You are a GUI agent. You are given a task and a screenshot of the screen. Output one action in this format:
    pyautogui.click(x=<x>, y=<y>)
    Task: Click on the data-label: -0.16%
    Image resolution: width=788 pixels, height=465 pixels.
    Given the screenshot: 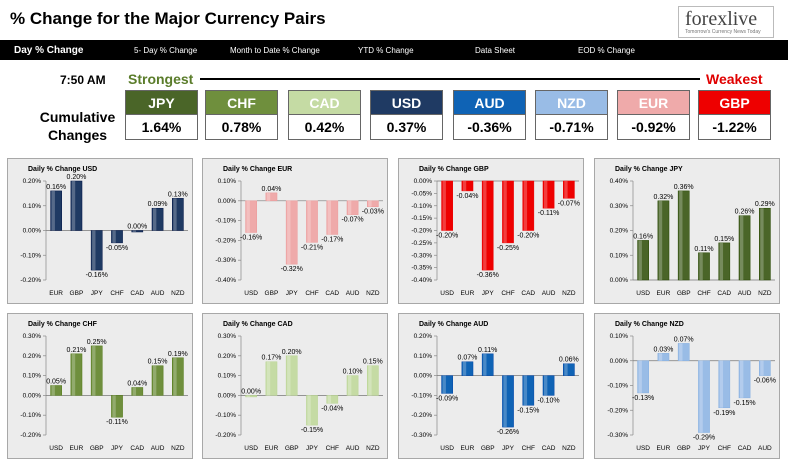 What is the action you would take?
    pyautogui.click(x=251, y=237)
    